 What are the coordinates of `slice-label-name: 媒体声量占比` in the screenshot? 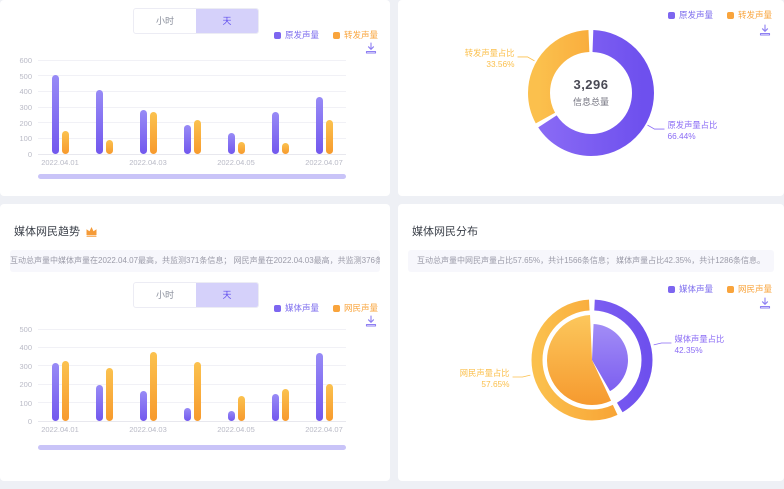 It's located at (699, 339).